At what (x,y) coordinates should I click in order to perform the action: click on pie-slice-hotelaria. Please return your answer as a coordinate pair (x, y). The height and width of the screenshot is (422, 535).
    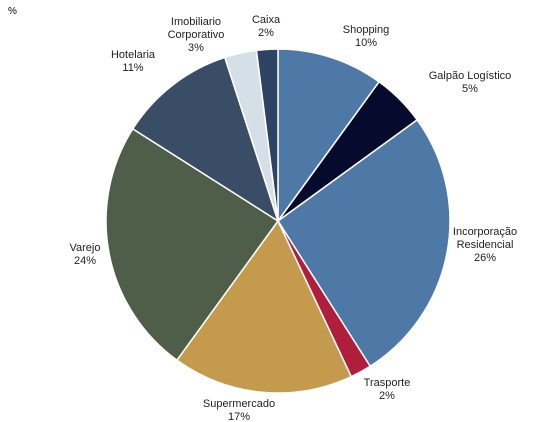
    Looking at the image, I should click on (205, 139).